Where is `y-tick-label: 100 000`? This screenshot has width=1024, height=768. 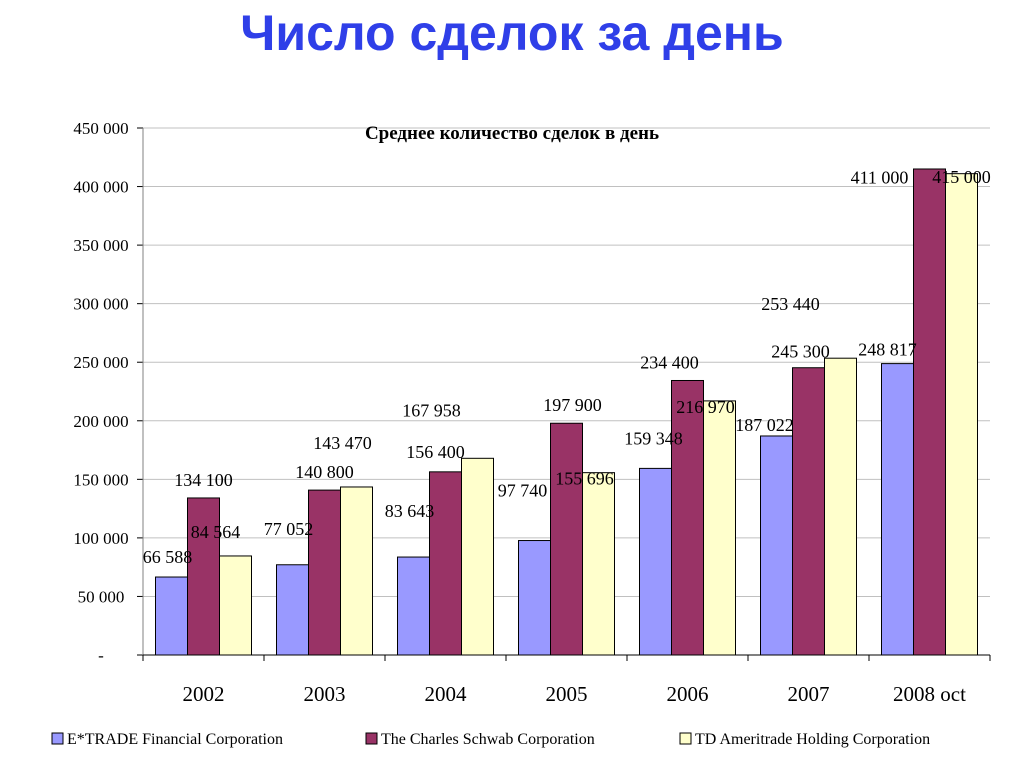 y-tick-label: 100 000 is located at coordinates (100, 538).